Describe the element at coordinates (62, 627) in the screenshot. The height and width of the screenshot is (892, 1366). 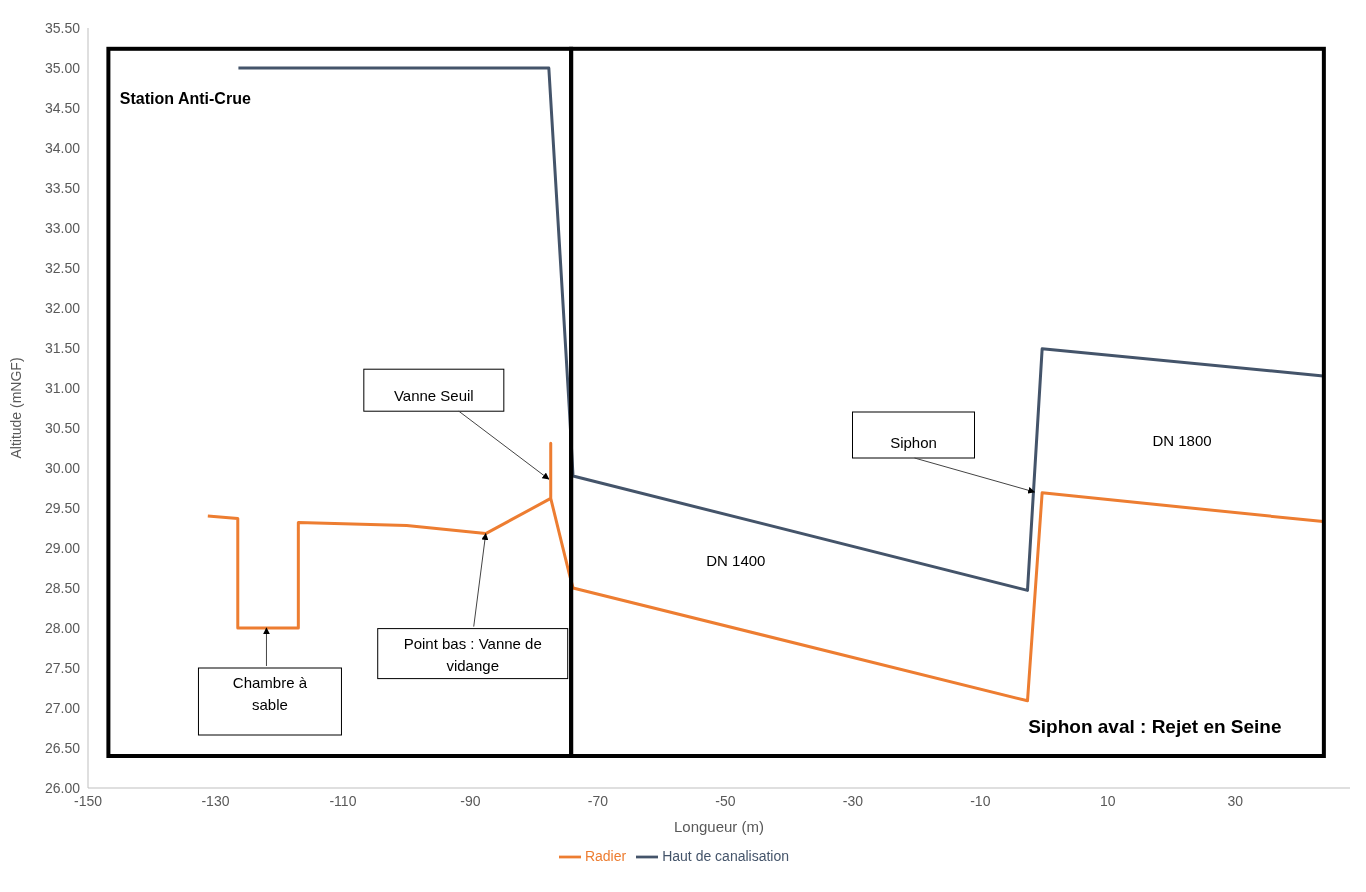
I see `y-tick-label: 28.00` at that location.